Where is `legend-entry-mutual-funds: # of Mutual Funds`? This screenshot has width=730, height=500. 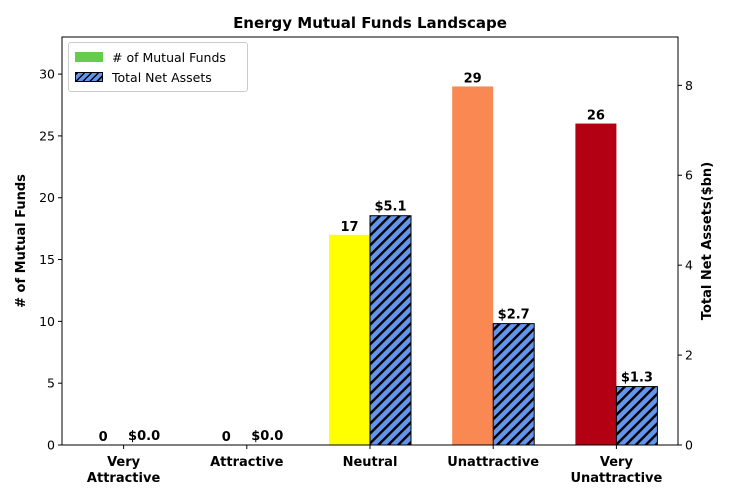 legend-entry-mutual-funds: # of Mutual Funds is located at coordinates (150, 57).